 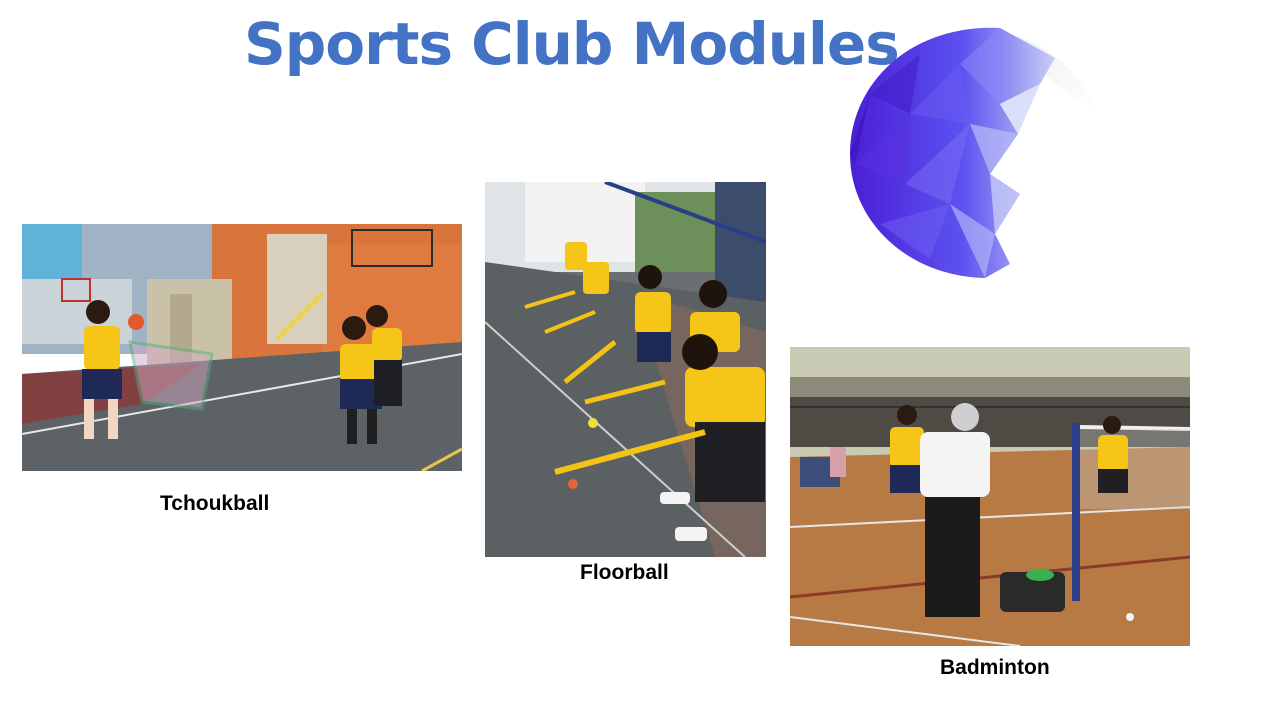 What do you see at coordinates (975, 152) in the screenshot?
I see `faceted-crescent-logo-icon` at bounding box center [975, 152].